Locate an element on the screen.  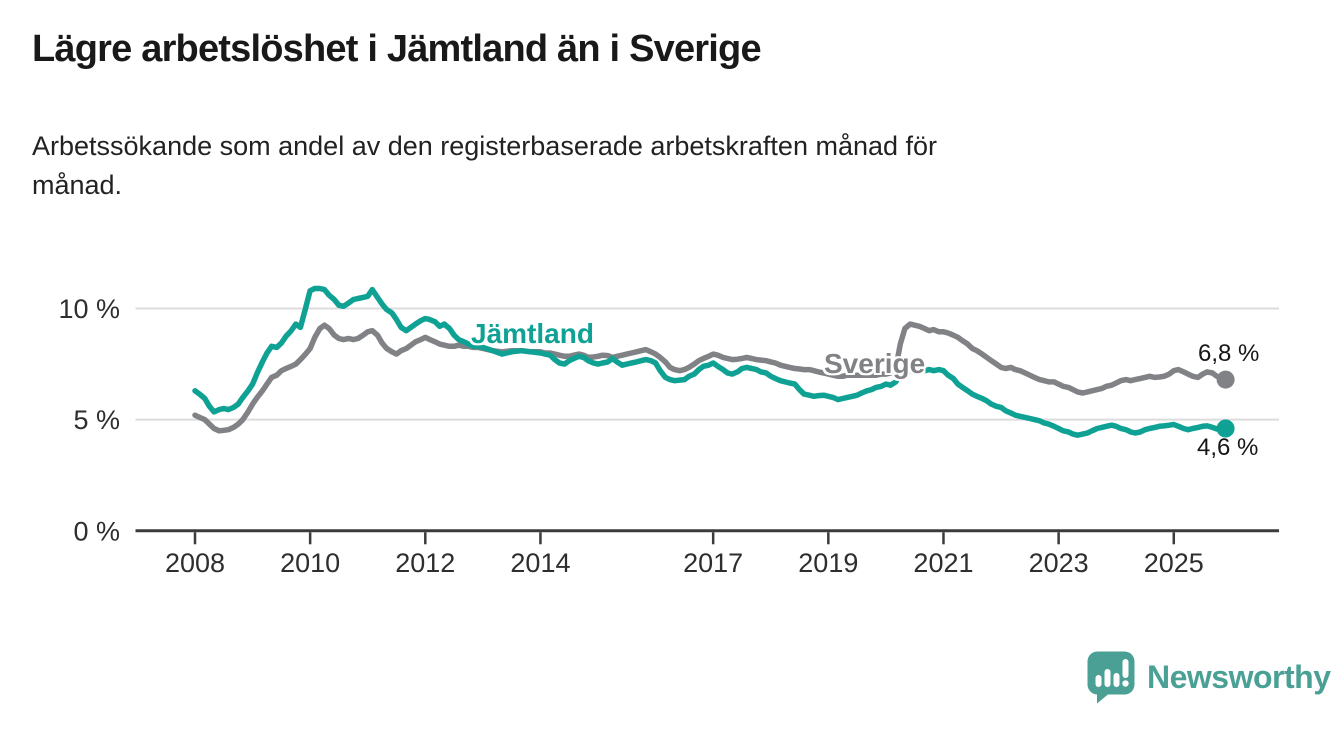
end-value-label-sverige: 6,8 % is located at coordinates (1229, 353).